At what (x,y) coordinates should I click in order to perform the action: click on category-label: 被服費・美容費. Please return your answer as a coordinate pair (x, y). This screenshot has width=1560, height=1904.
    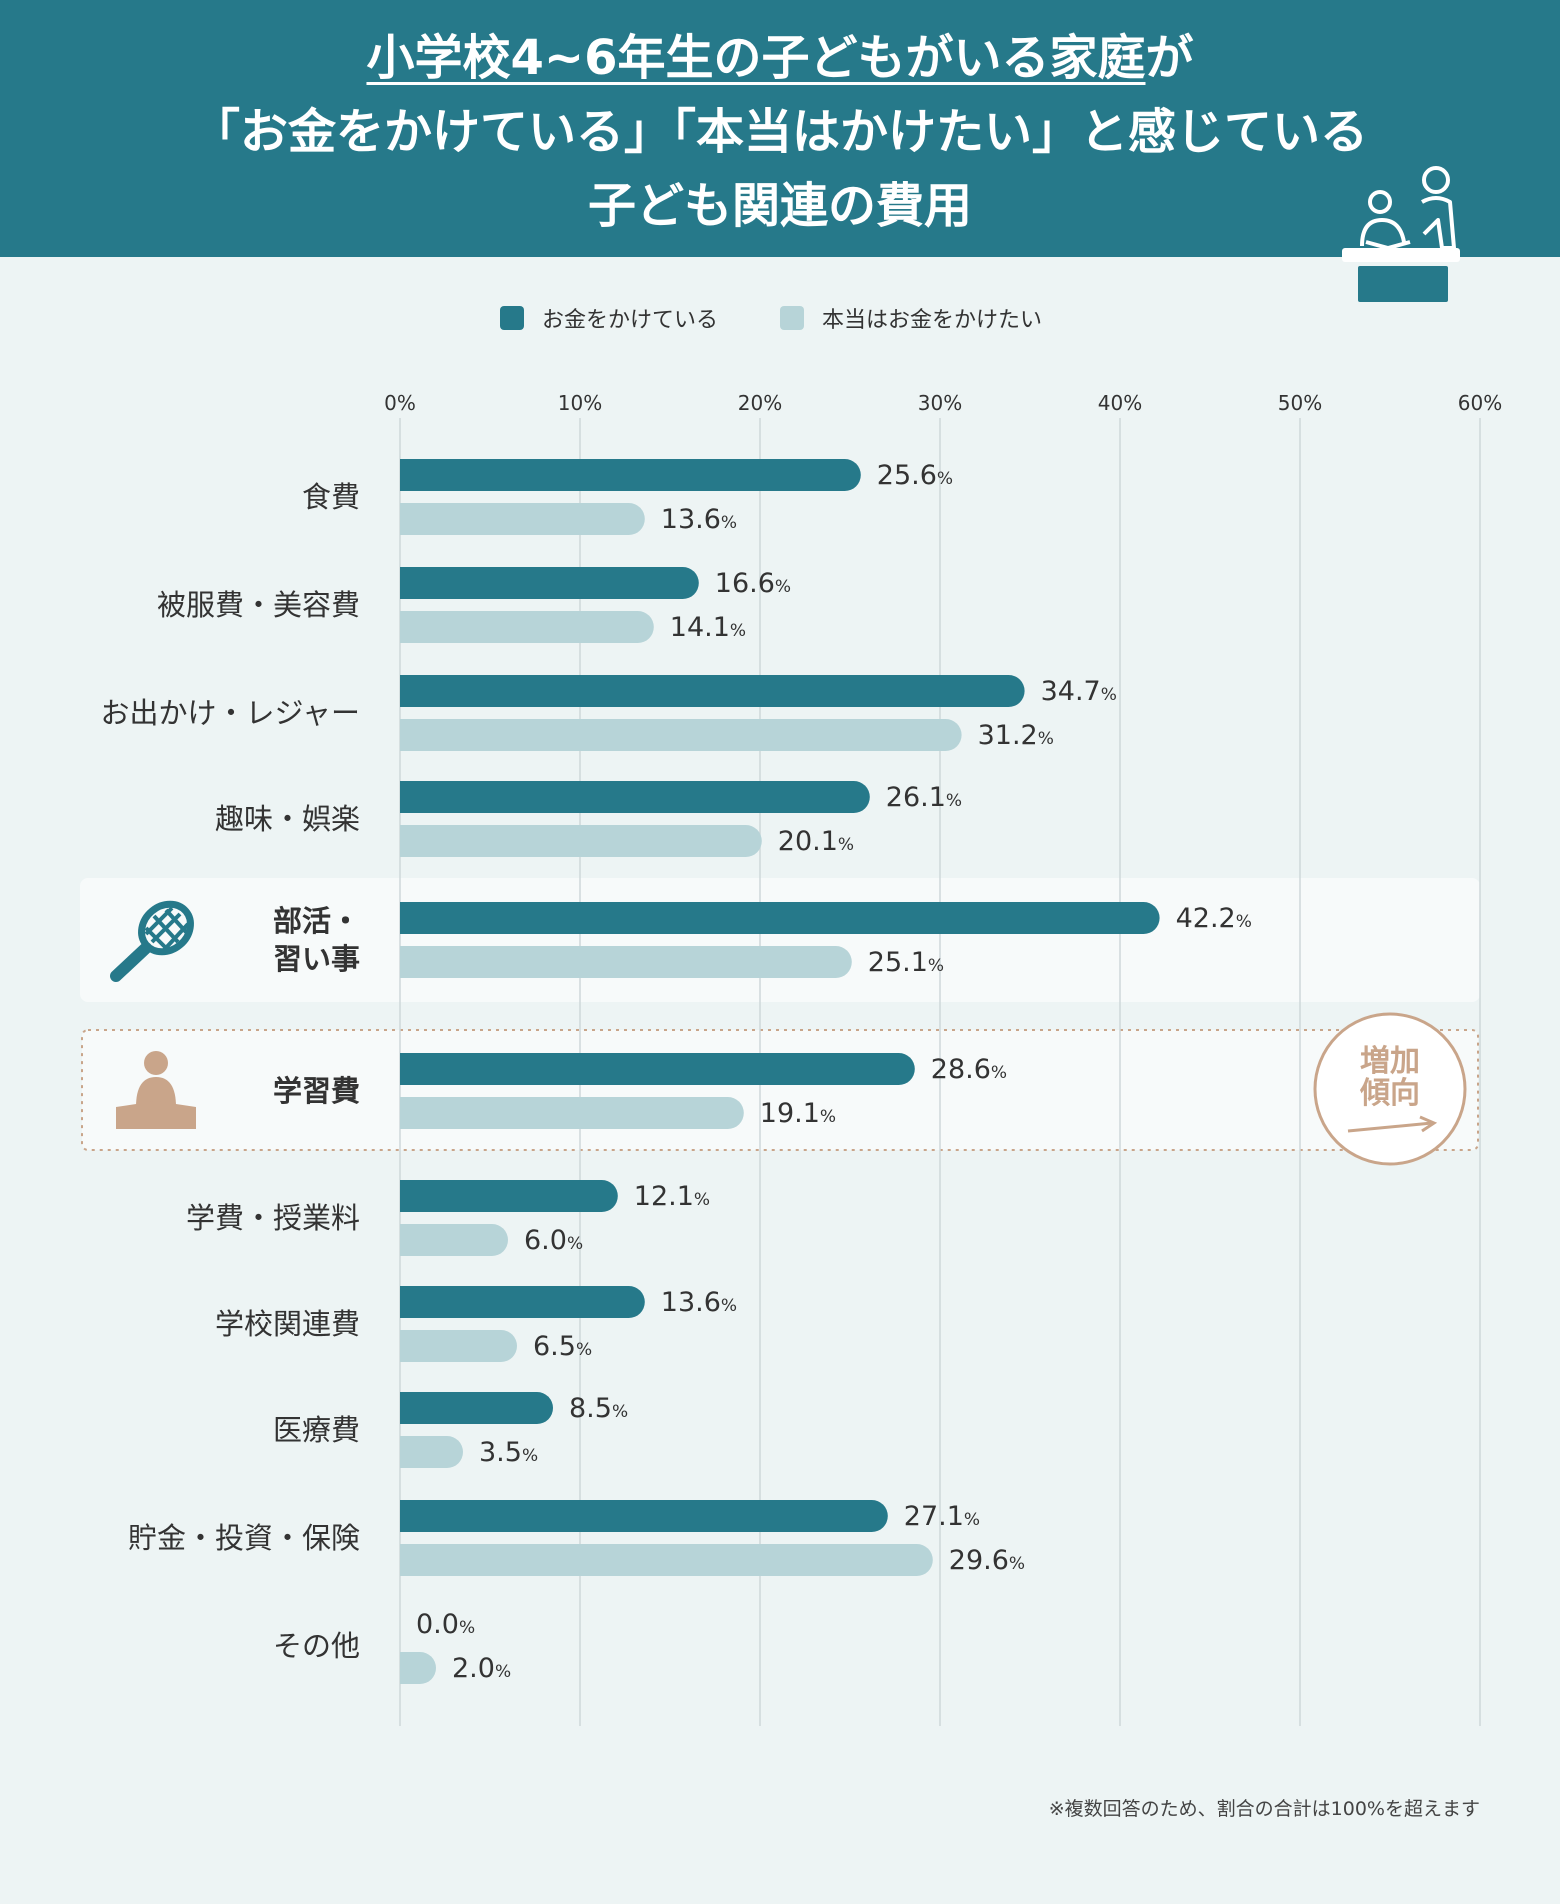
    Looking at the image, I should click on (258, 605).